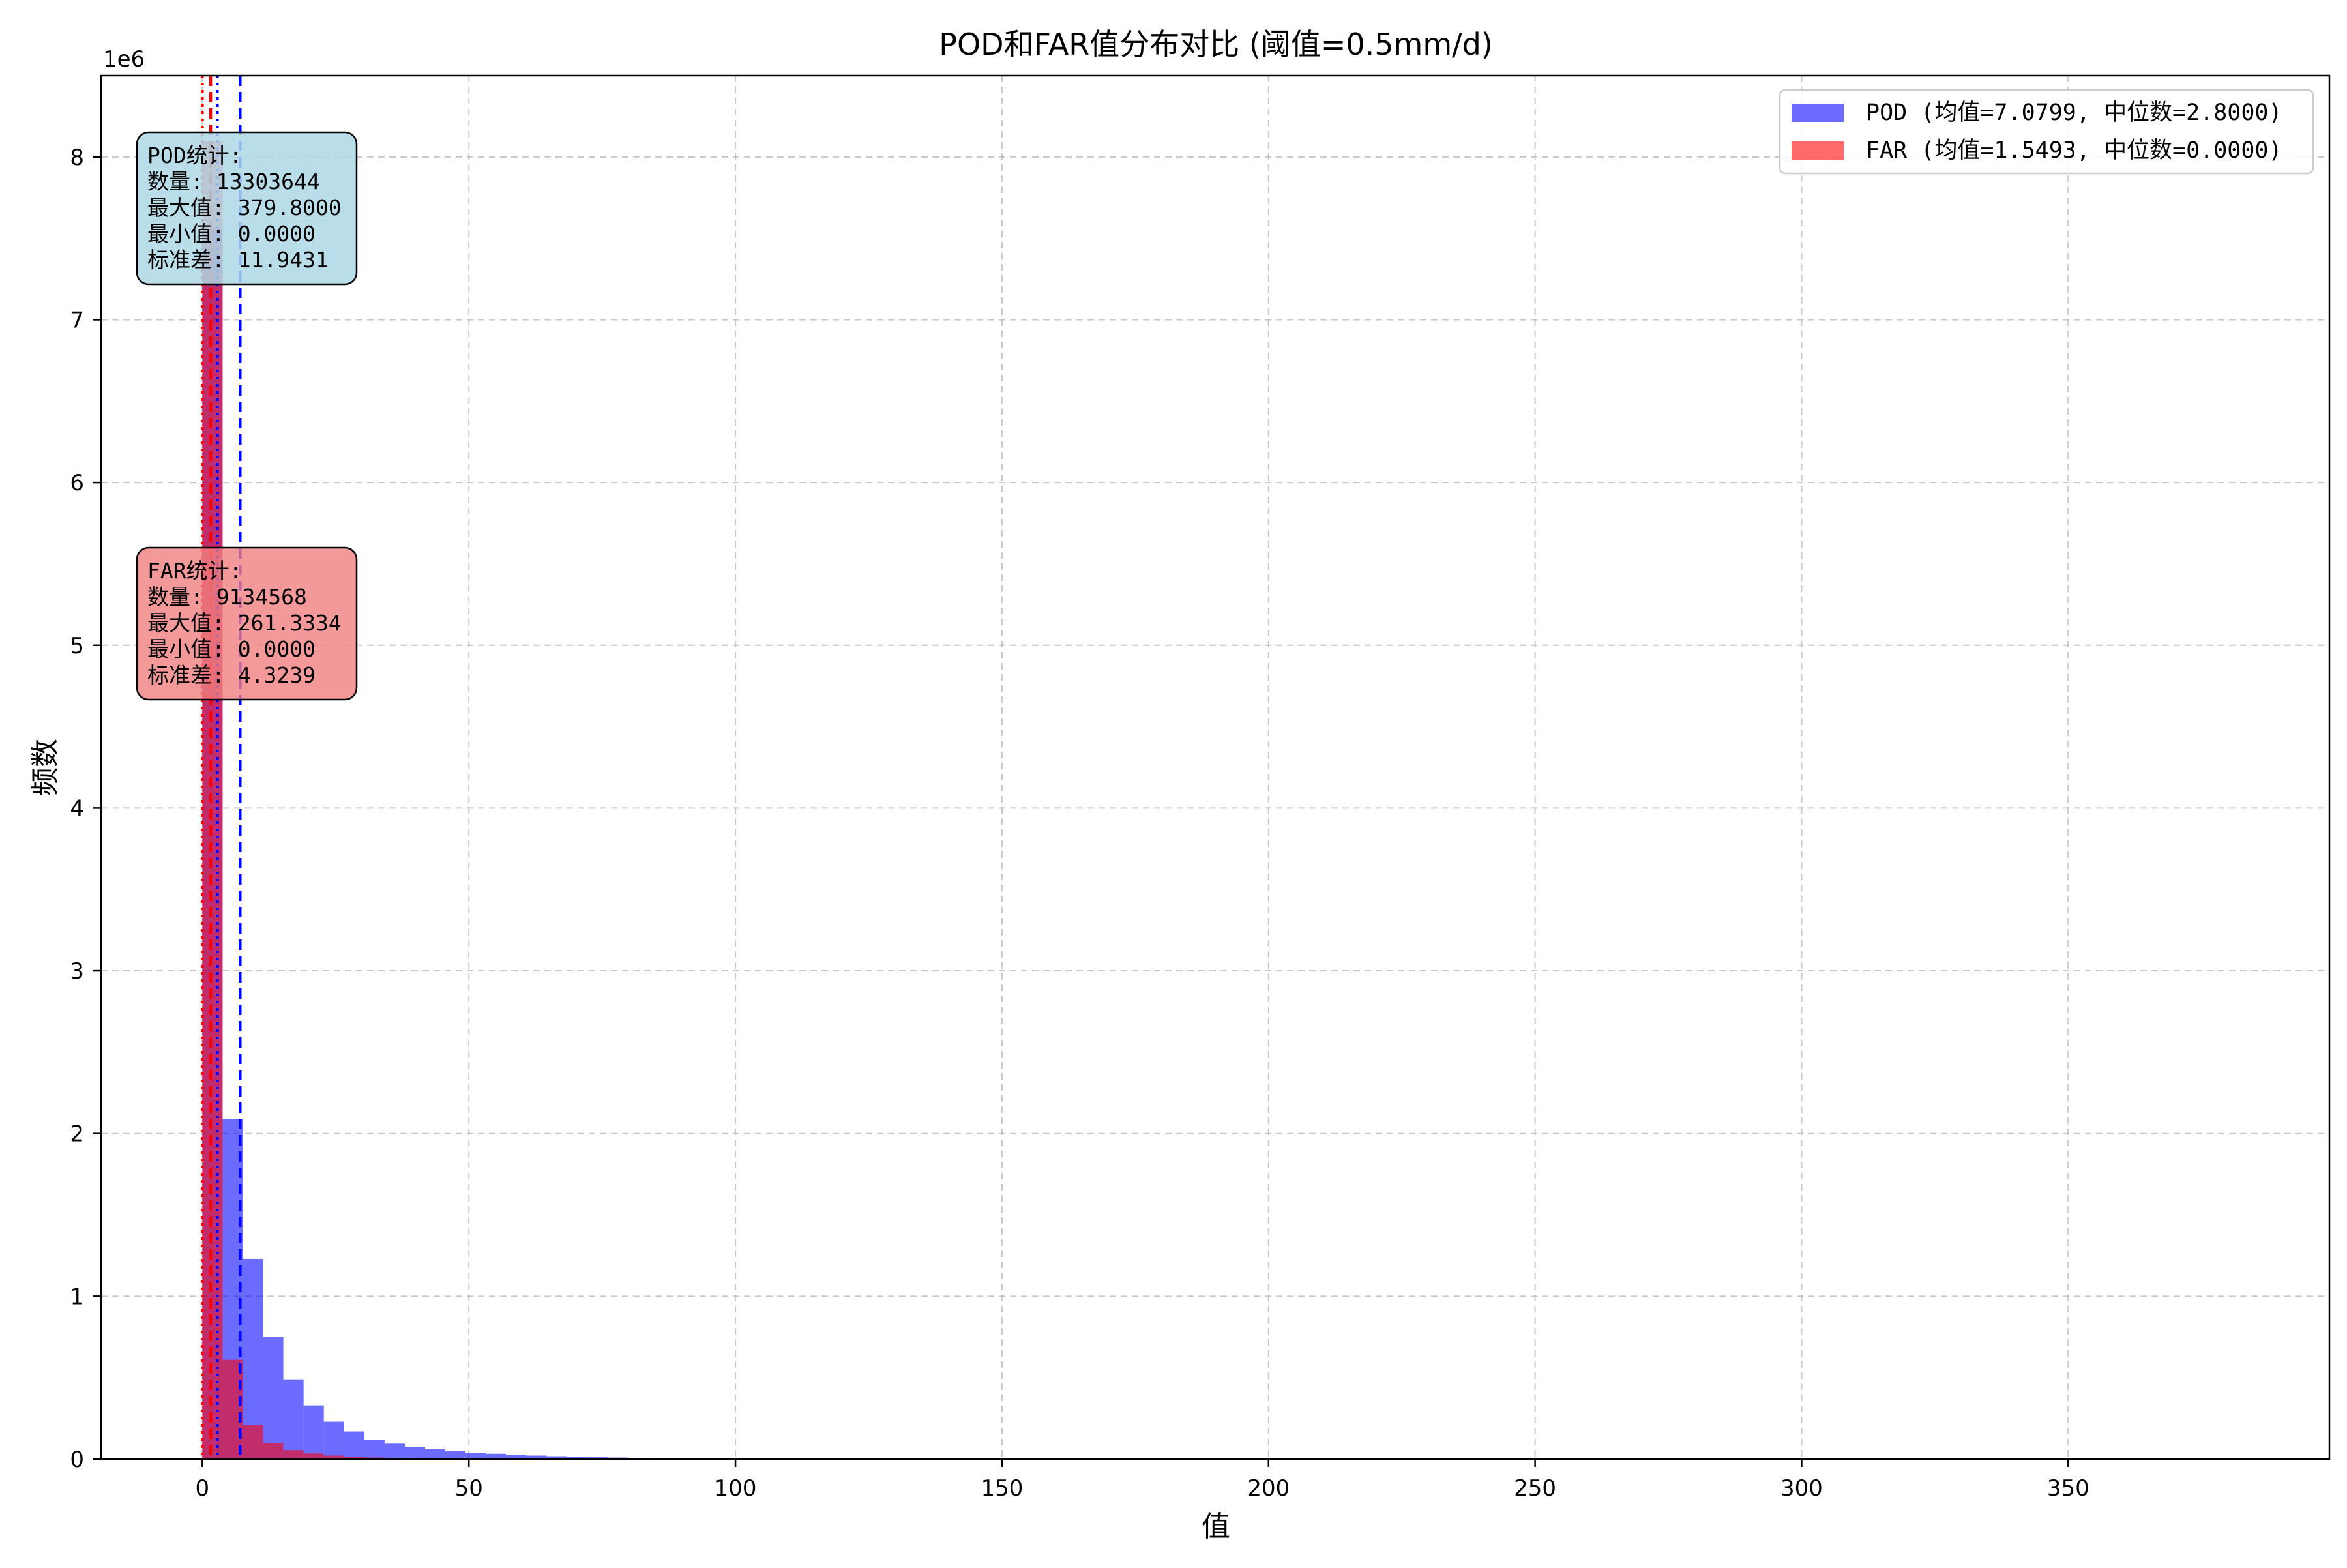 Image resolution: width=2347 pixels, height=1568 pixels. Describe the element at coordinates (1268, 1488) in the screenshot. I see `x-tick-label: 200` at that location.